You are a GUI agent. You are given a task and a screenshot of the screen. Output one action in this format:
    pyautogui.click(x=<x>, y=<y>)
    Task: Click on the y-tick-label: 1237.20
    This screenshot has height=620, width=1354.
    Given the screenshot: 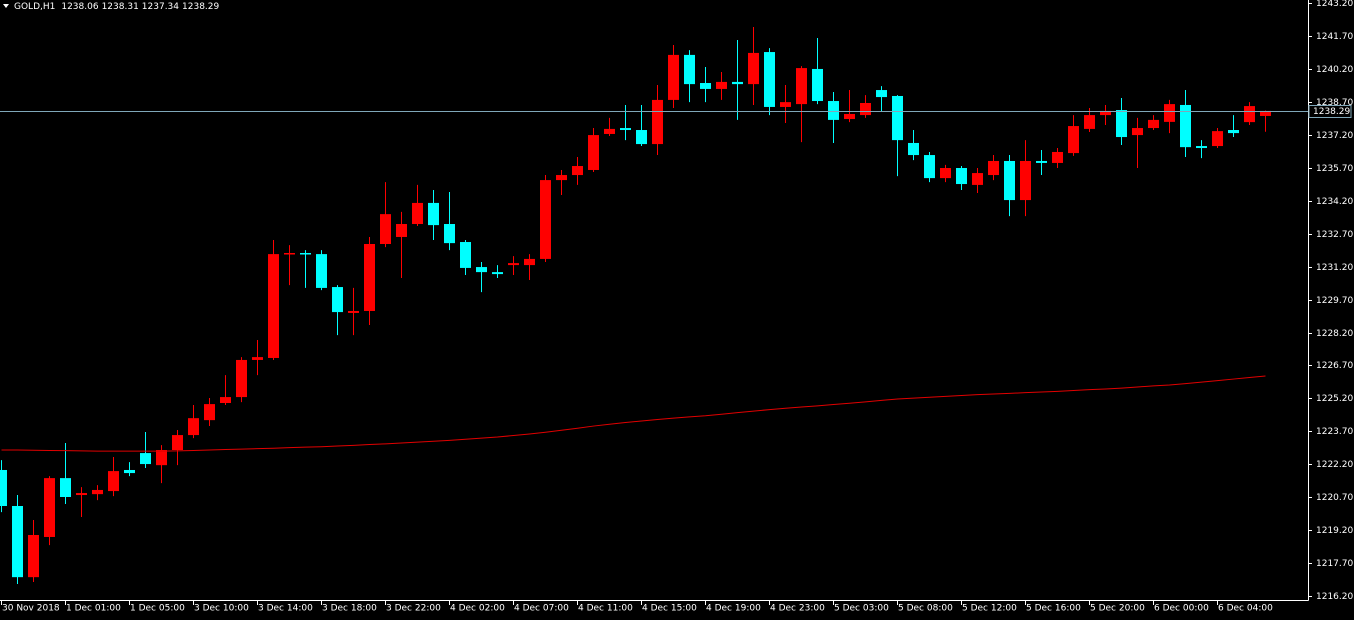 What is the action you would take?
    pyautogui.click(x=1334, y=136)
    